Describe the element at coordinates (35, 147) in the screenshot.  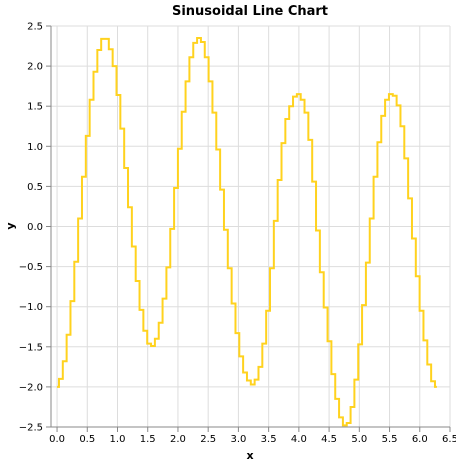
I see `y-tick-label: 1.0` at that location.